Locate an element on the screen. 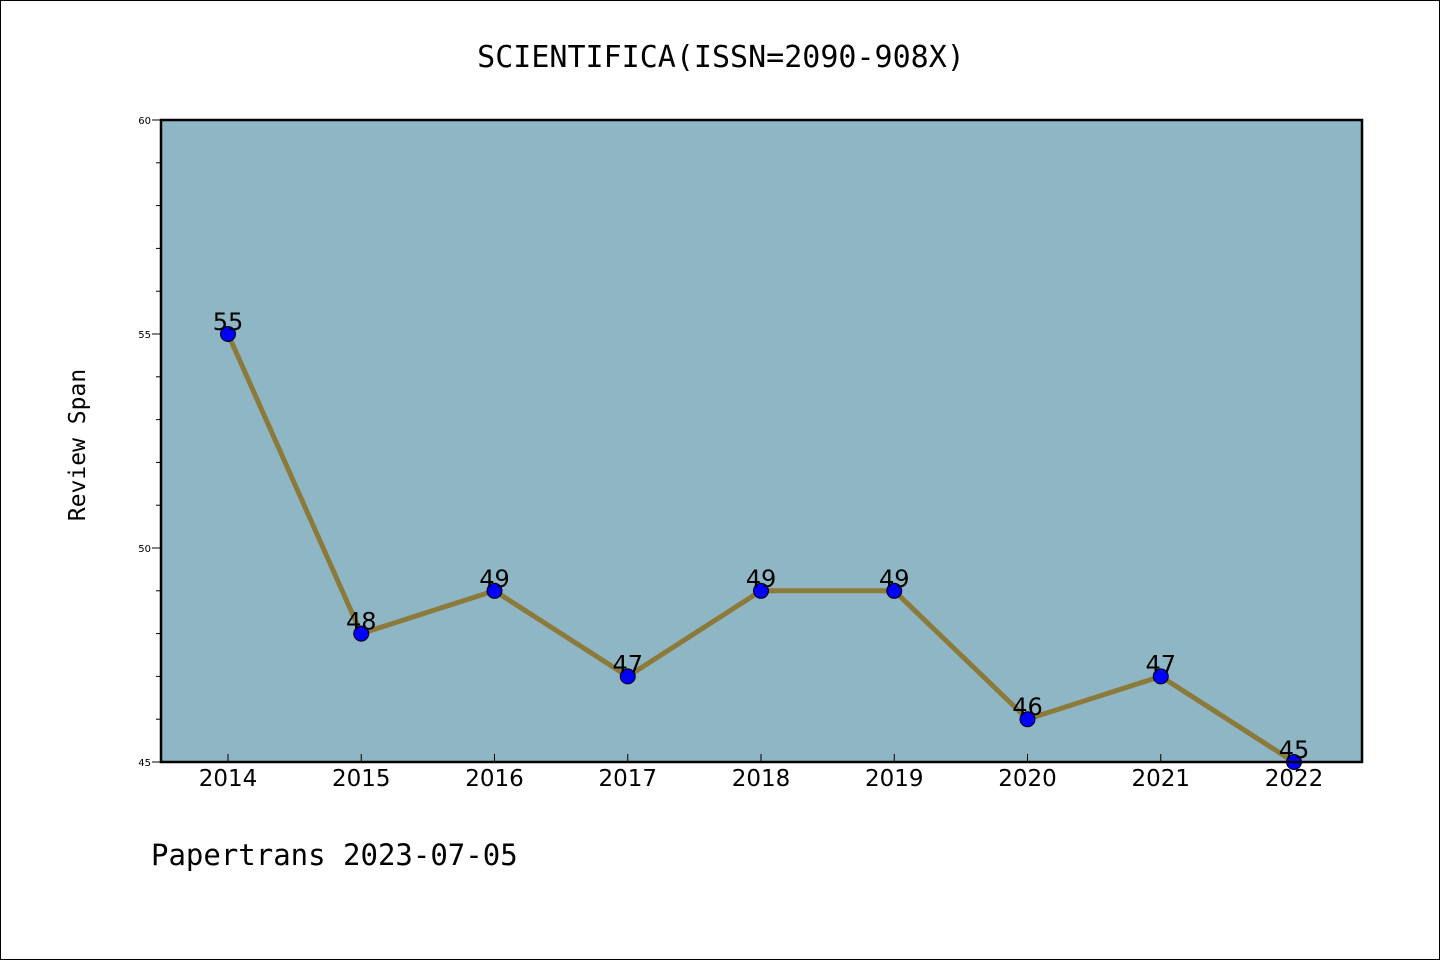  y-tick-label: 50 is located at coordinates (144, 549).